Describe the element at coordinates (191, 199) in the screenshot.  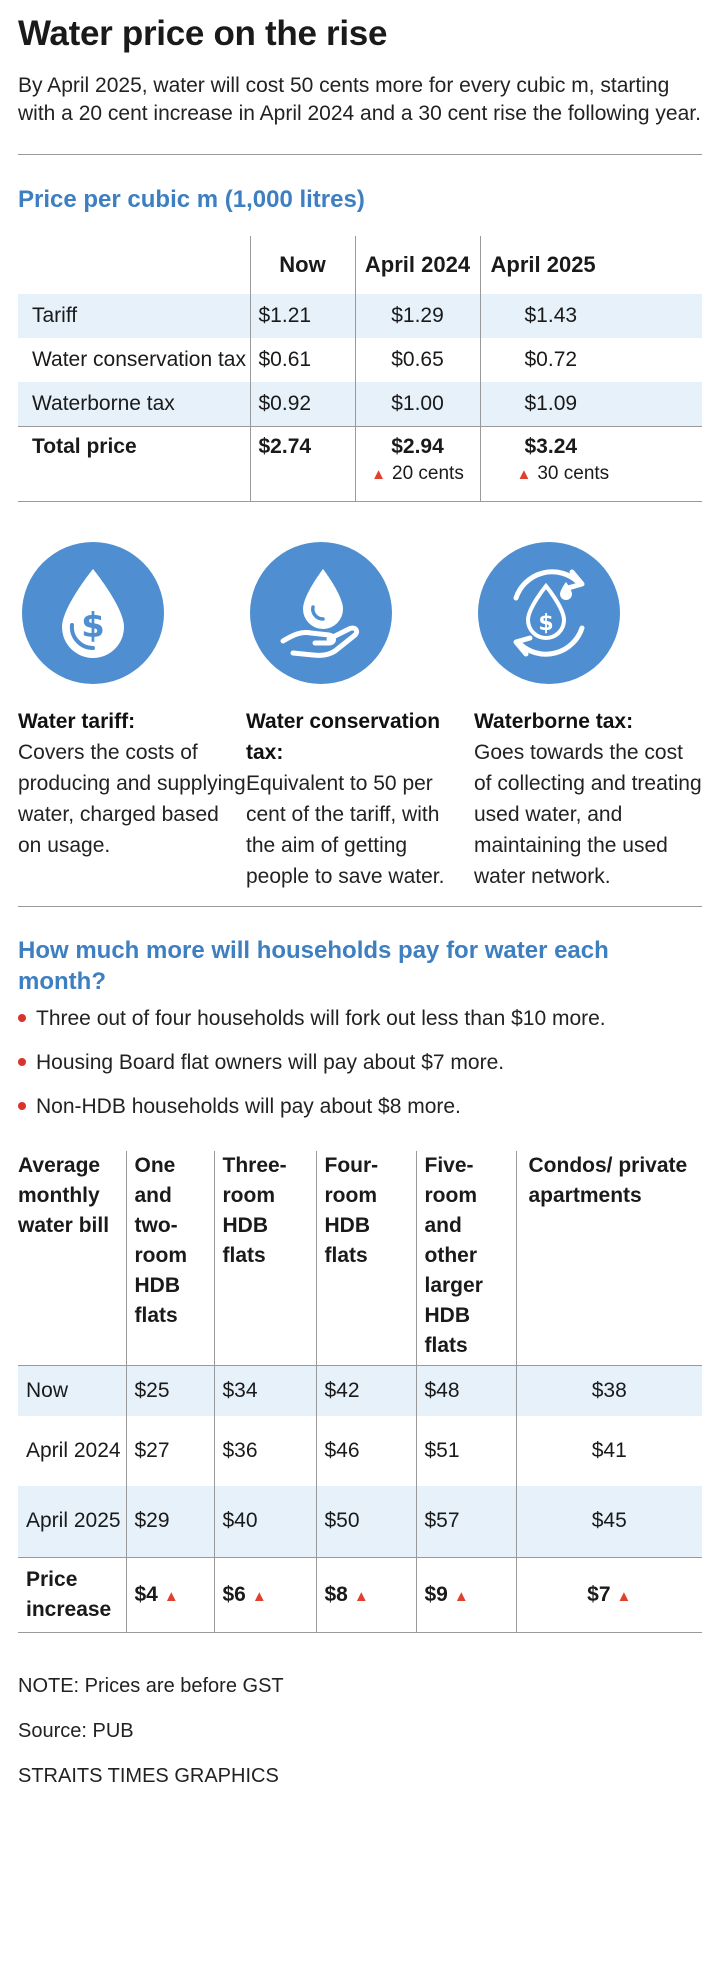
I see `price-table-title: Price per cubic m (1,000 litres)` at that location.